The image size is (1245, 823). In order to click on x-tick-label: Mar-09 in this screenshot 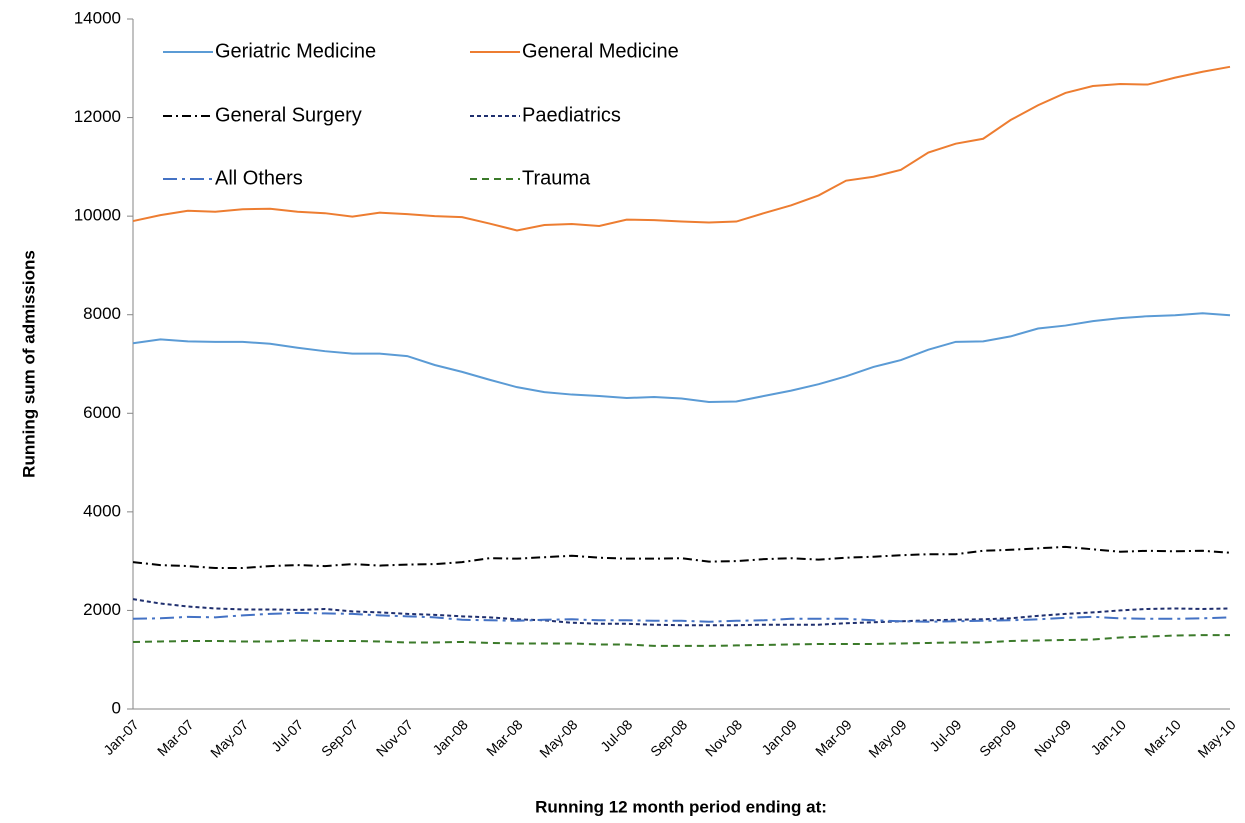, I will do `click(833, 737)`.